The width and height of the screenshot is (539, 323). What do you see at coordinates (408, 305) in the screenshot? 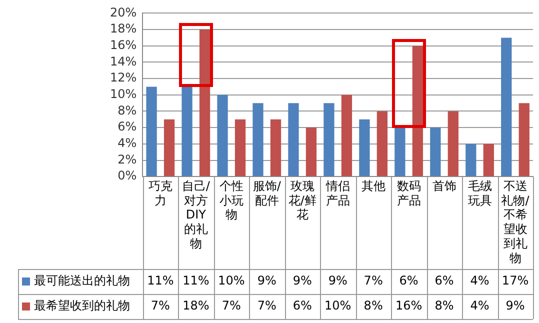
I see `data-label: 16%` at bounding box center [408, 305].